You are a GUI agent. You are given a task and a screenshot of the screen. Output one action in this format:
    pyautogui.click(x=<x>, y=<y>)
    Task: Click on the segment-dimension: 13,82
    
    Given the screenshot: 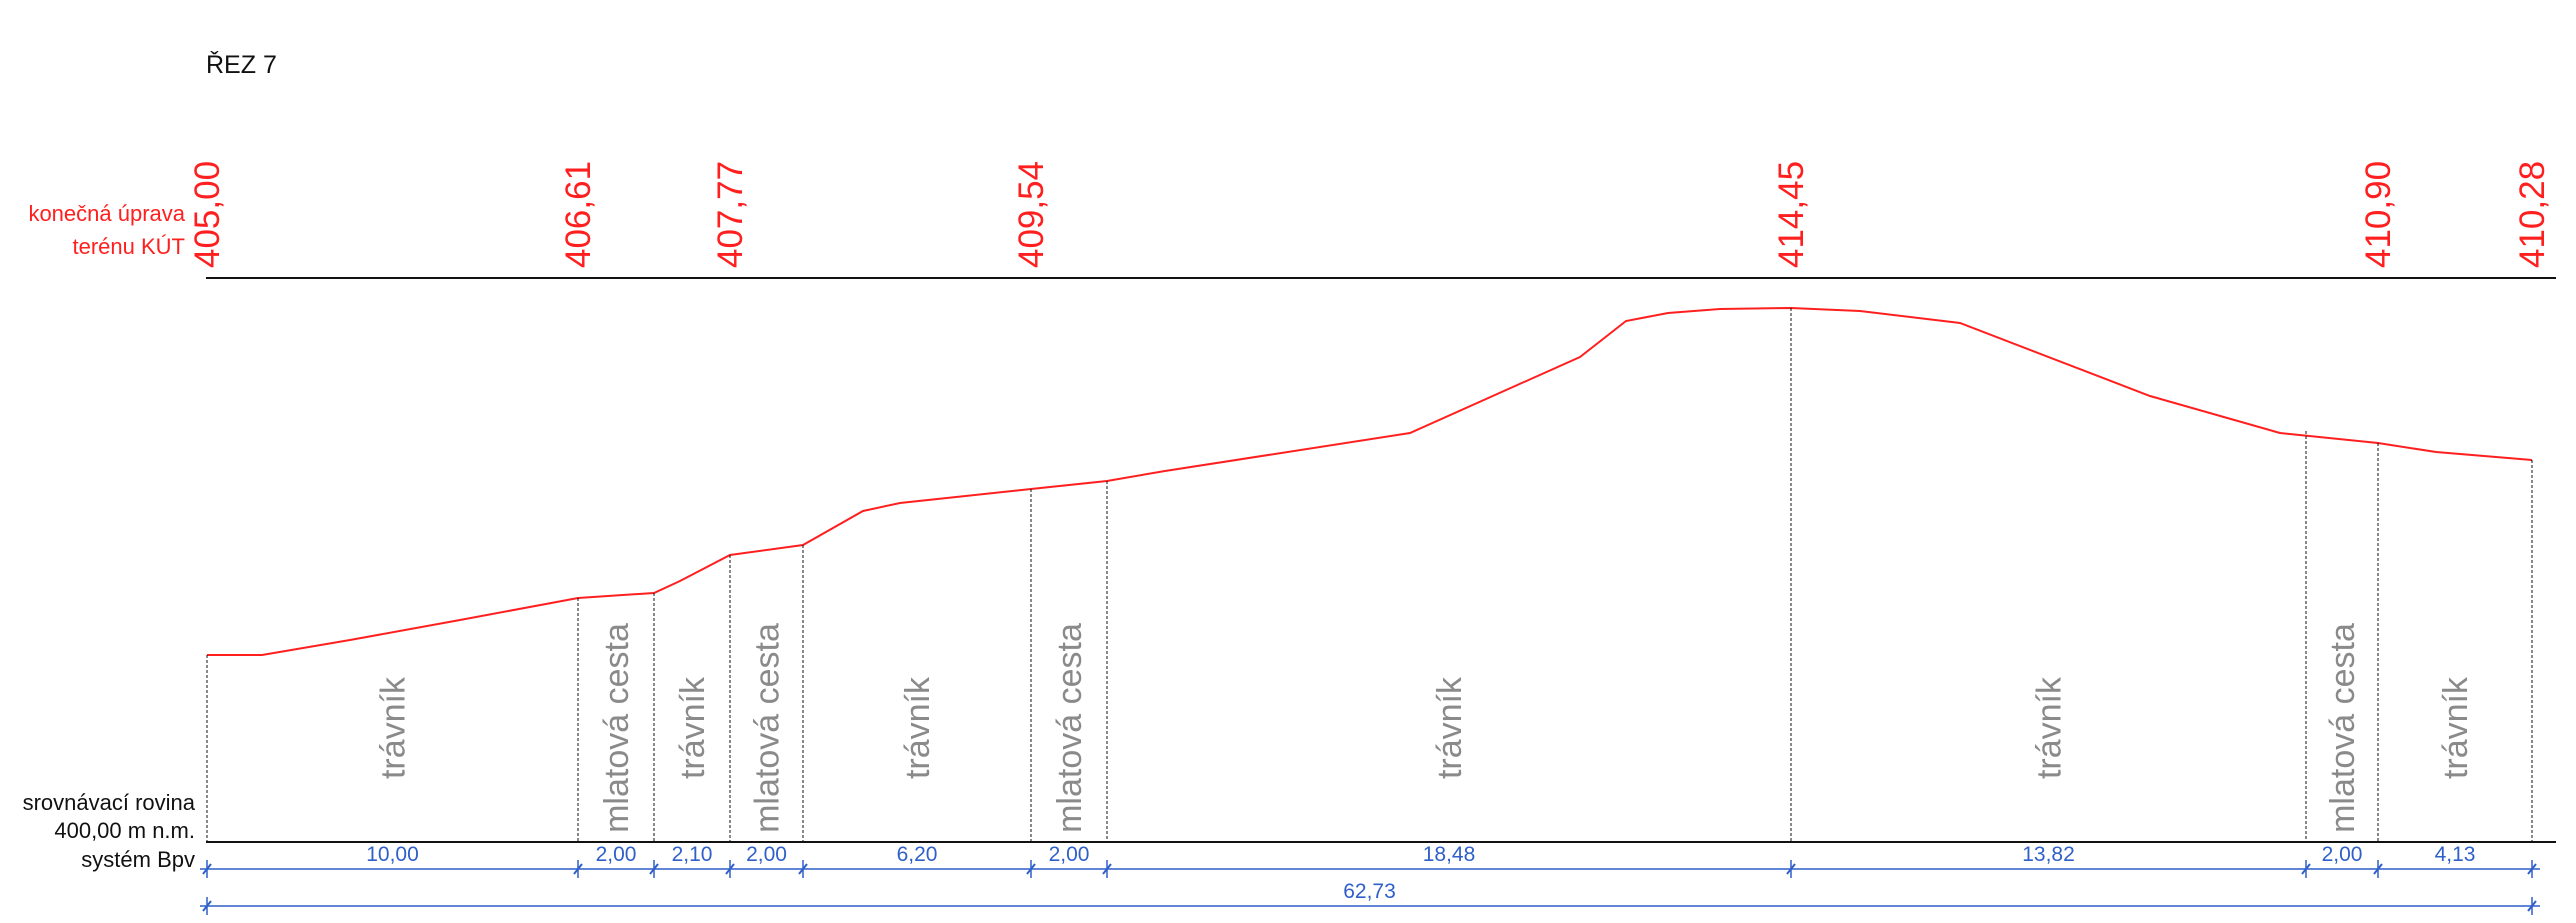 What is the action you would take?
    pyautogui.click(x=2048, y=854)
    